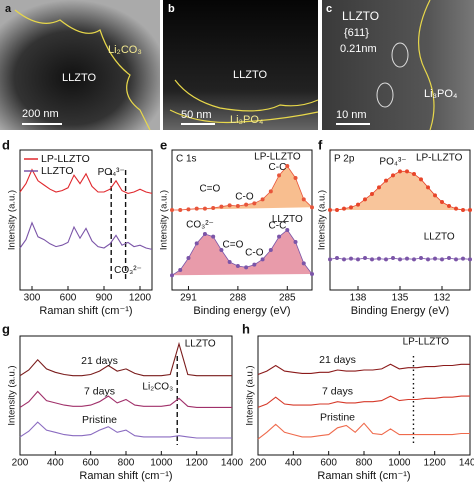  What do you see at coordinates (57, 171) in the screenshot?
I see `legend-label: LLZTO` at bounding box center [57, 171].